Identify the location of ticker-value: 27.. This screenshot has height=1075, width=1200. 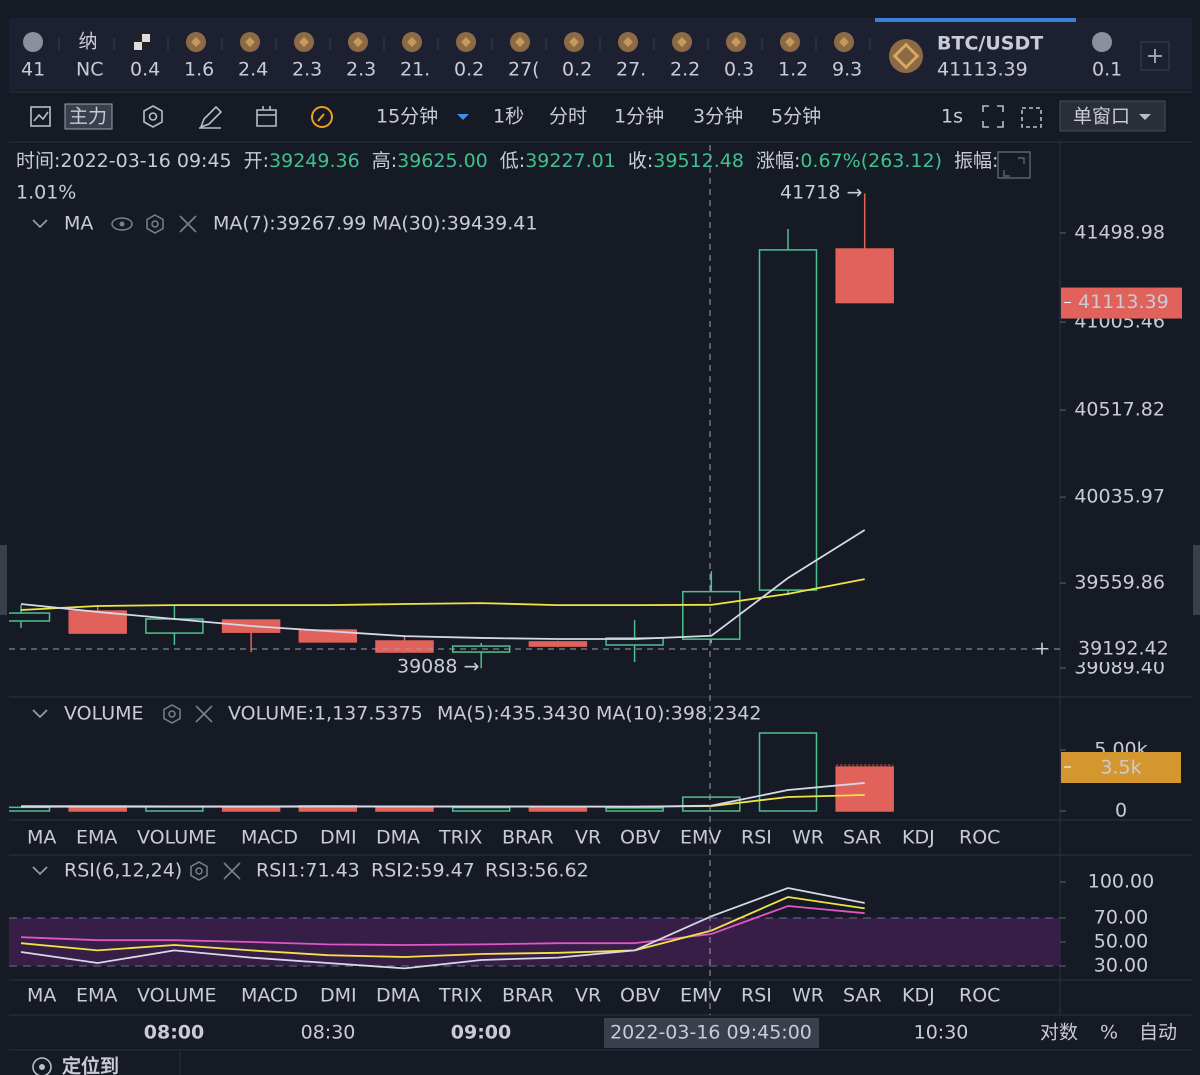
(631, 70).